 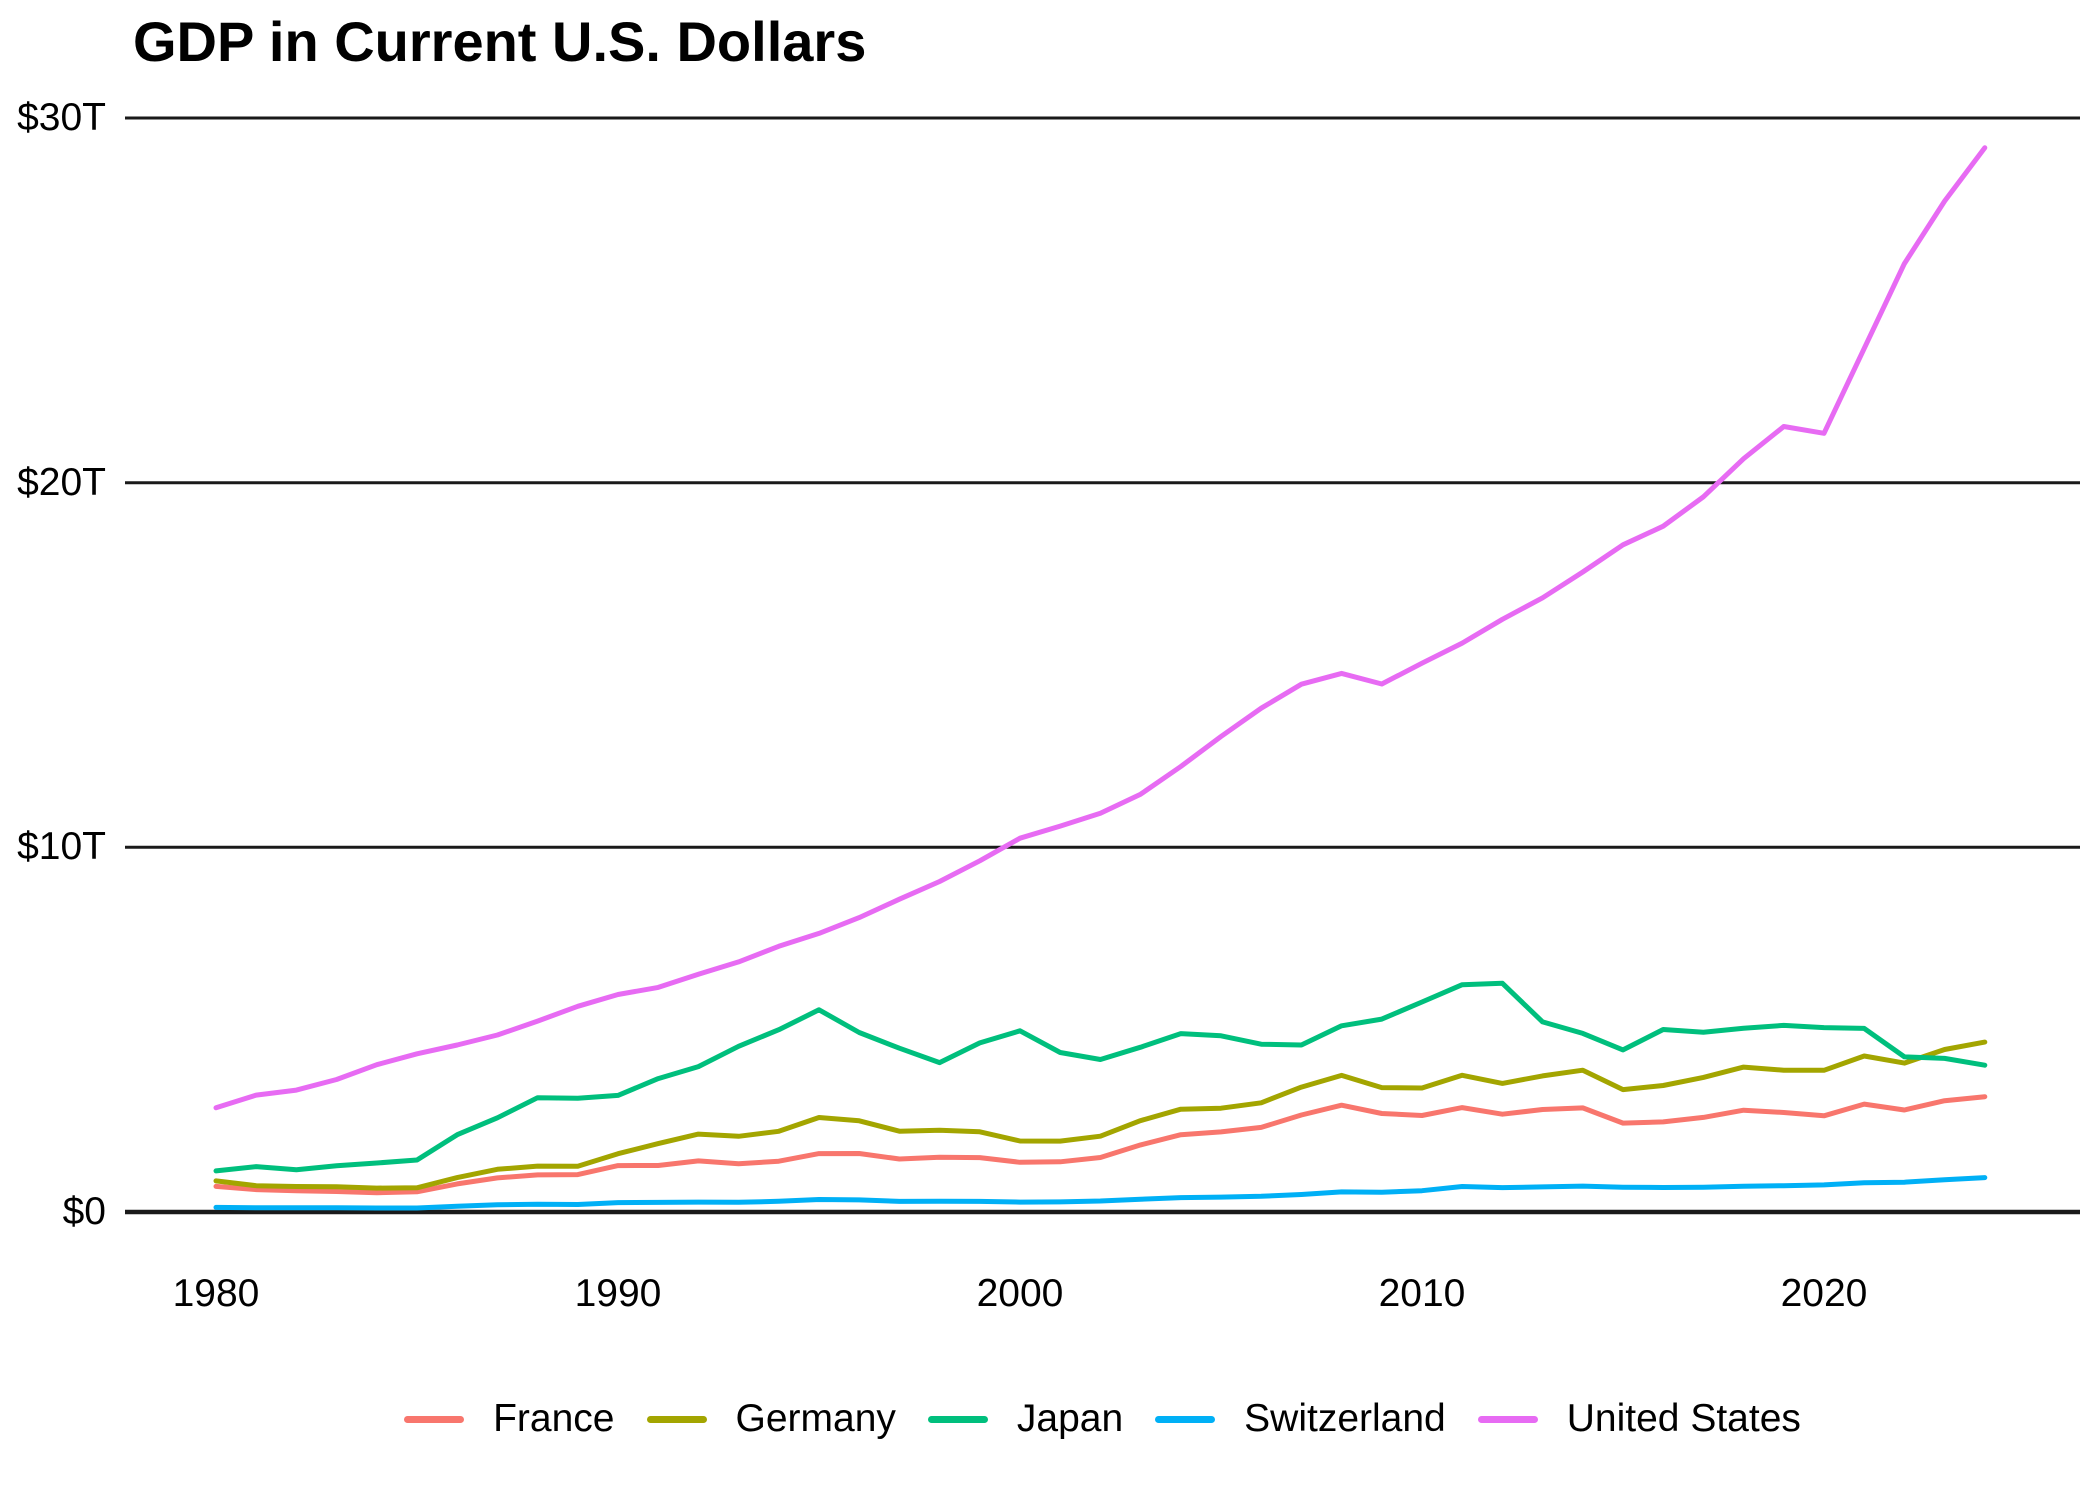 I want to click on legend-swatch-switzerland, so click(x=1185, y=1419).